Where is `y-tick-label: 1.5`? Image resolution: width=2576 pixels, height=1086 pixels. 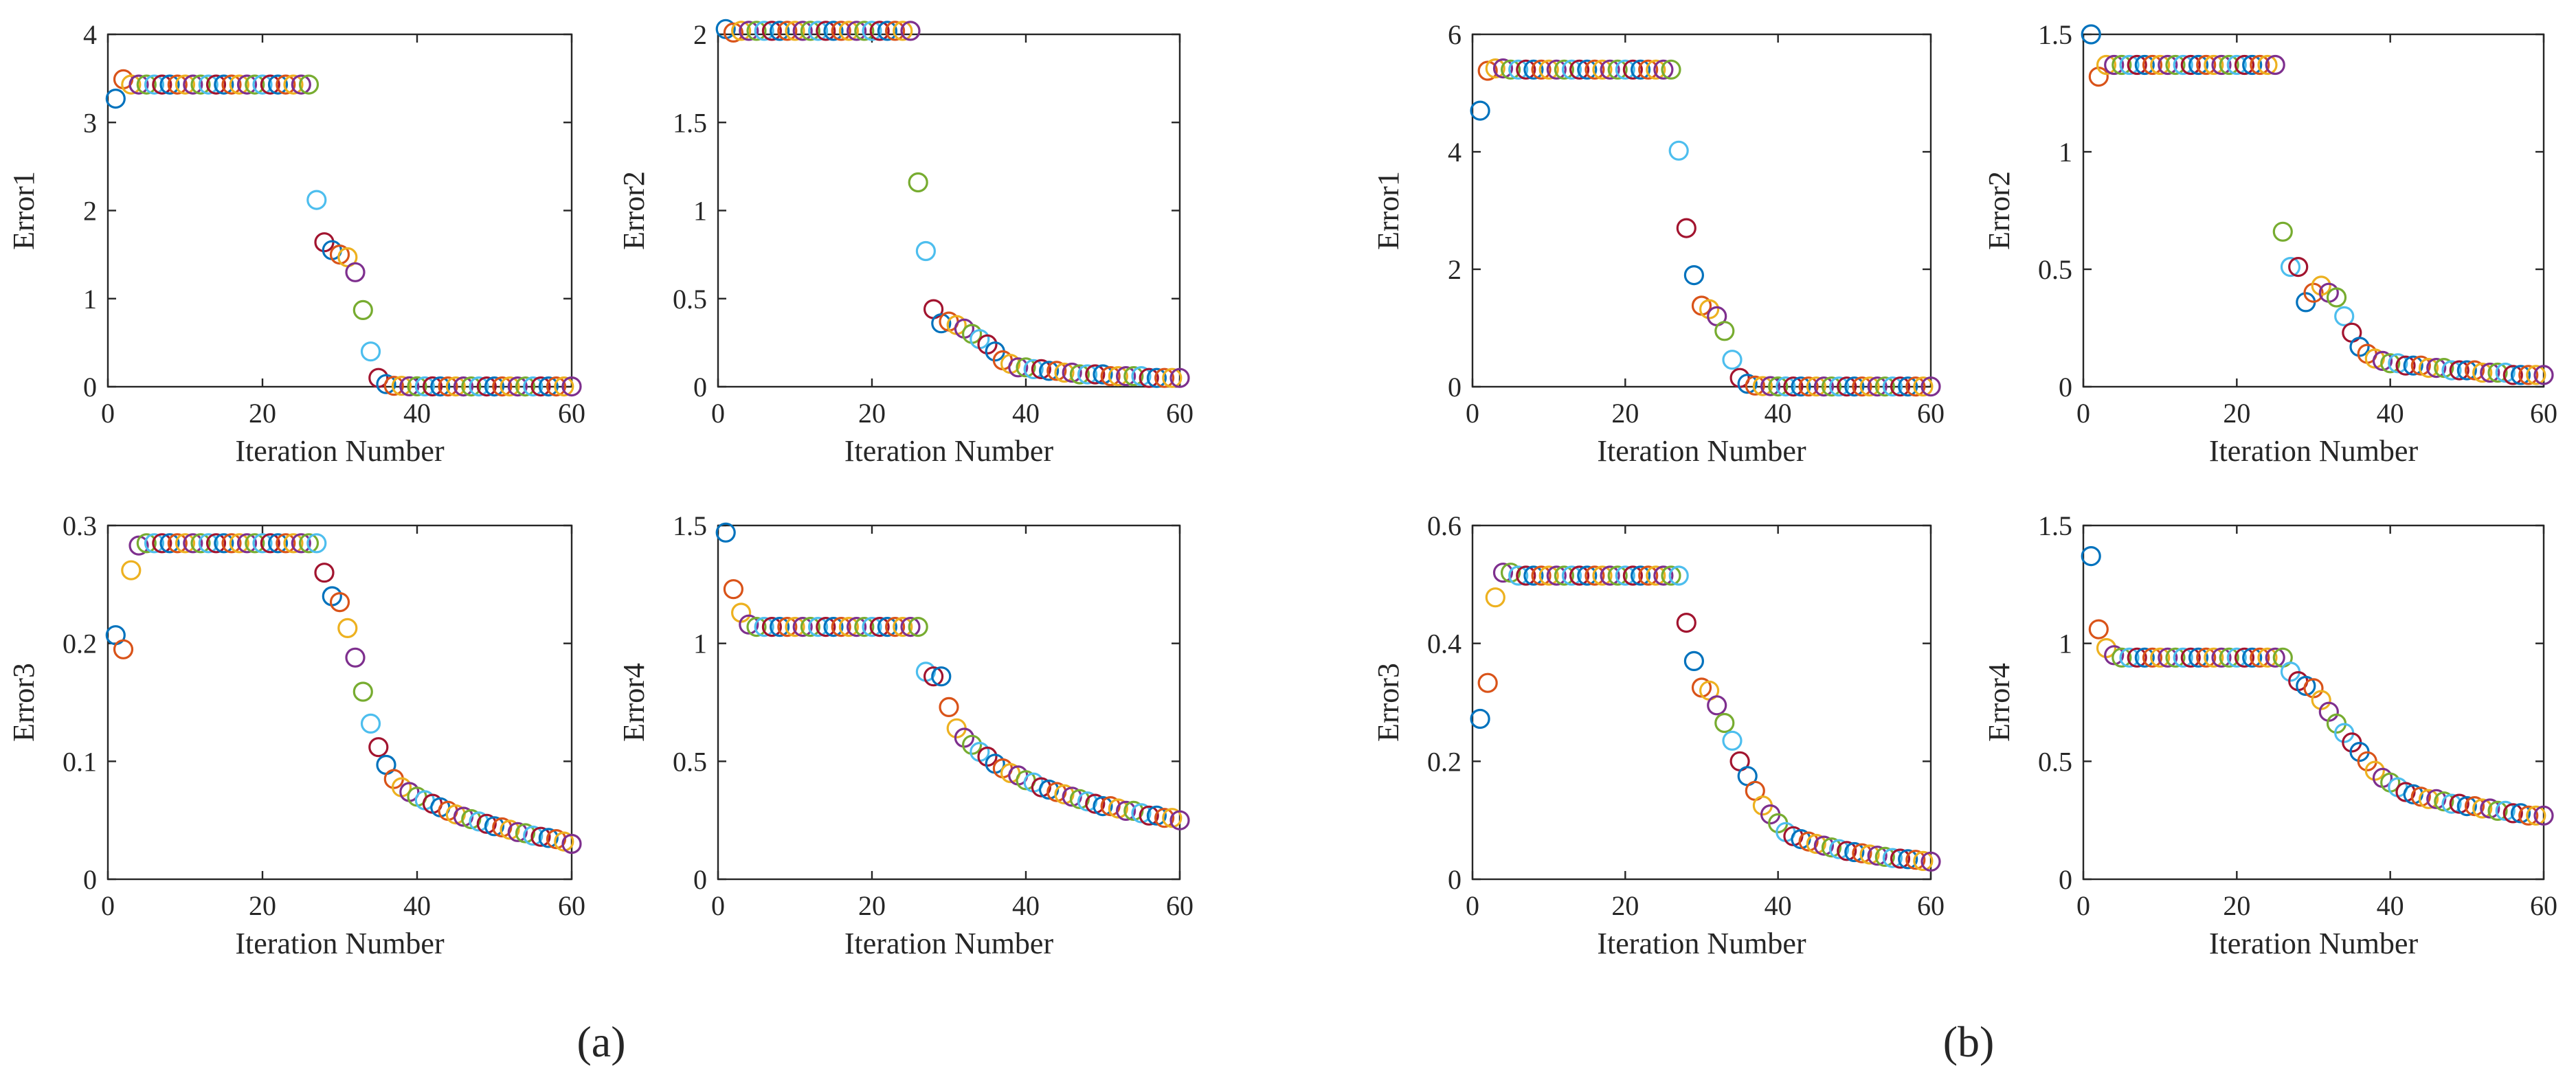 y-tick-label: 1.5 is located at coordinates (690, 525).